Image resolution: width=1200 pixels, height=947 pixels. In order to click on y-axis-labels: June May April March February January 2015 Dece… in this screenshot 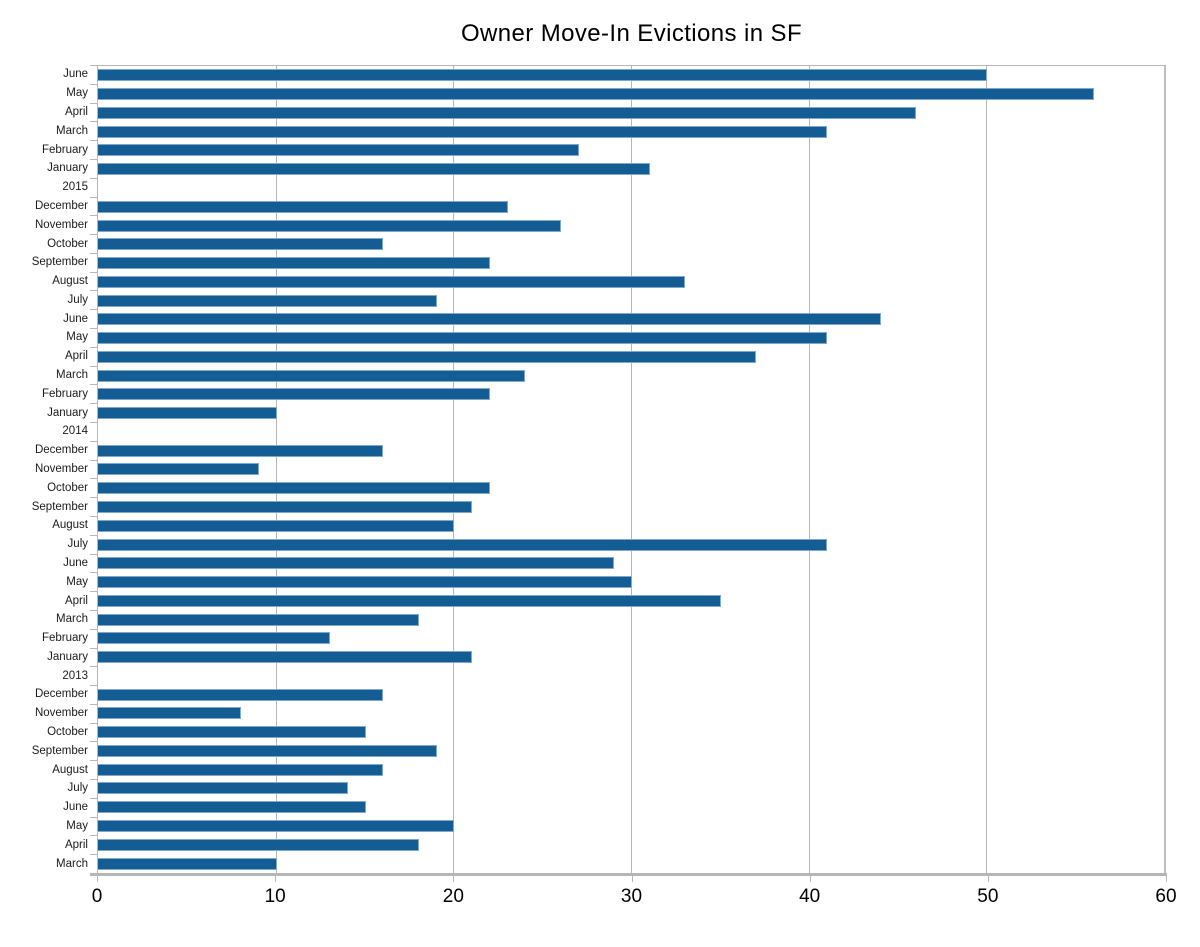, I will do `click(44, 469)`.